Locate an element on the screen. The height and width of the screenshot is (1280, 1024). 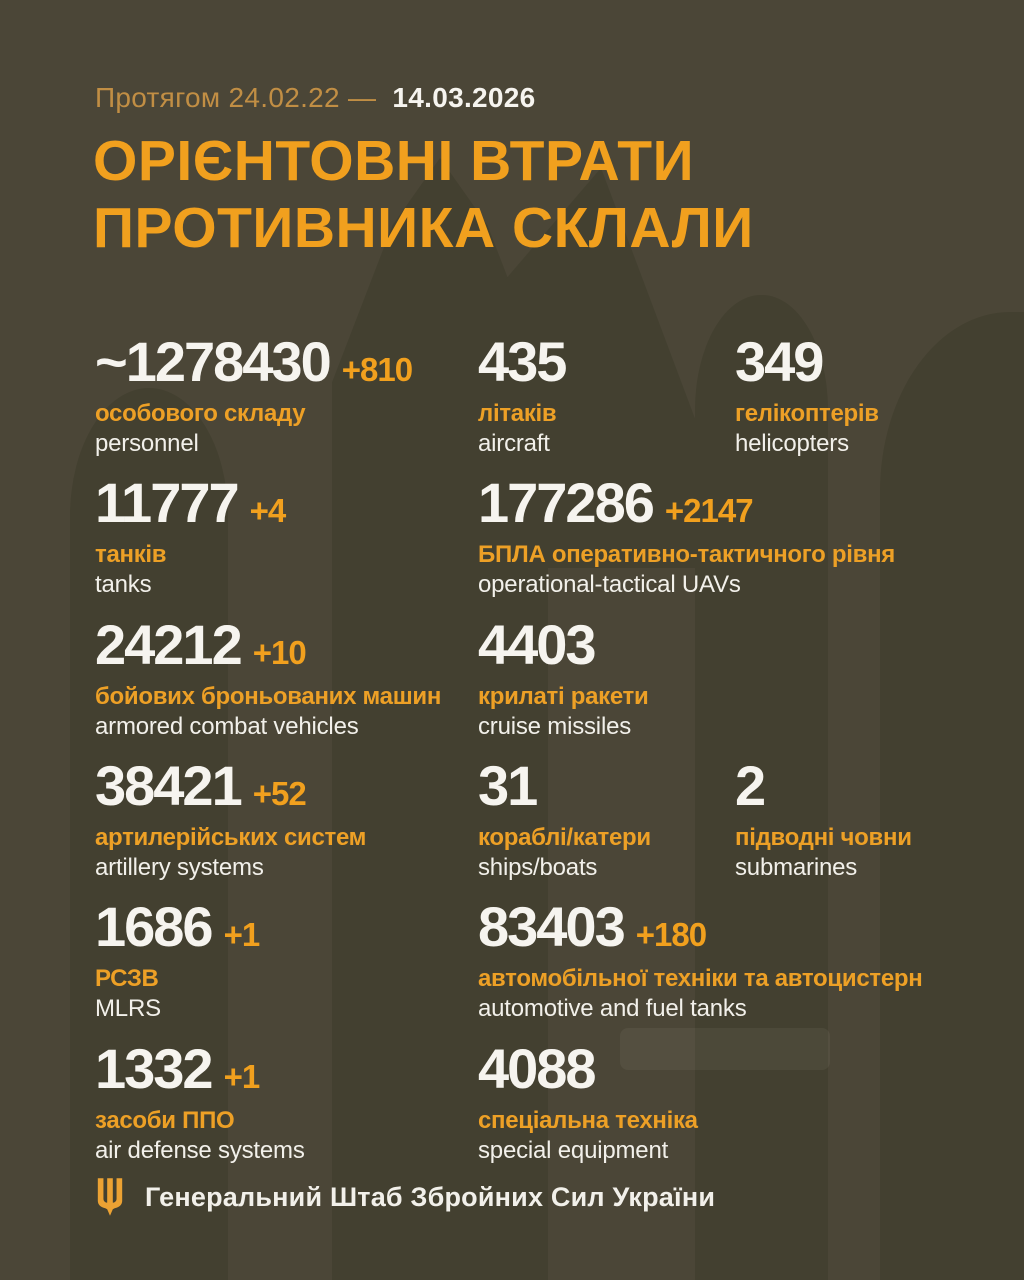
stat-label-en: personnel is located at coordinates (147, 443).